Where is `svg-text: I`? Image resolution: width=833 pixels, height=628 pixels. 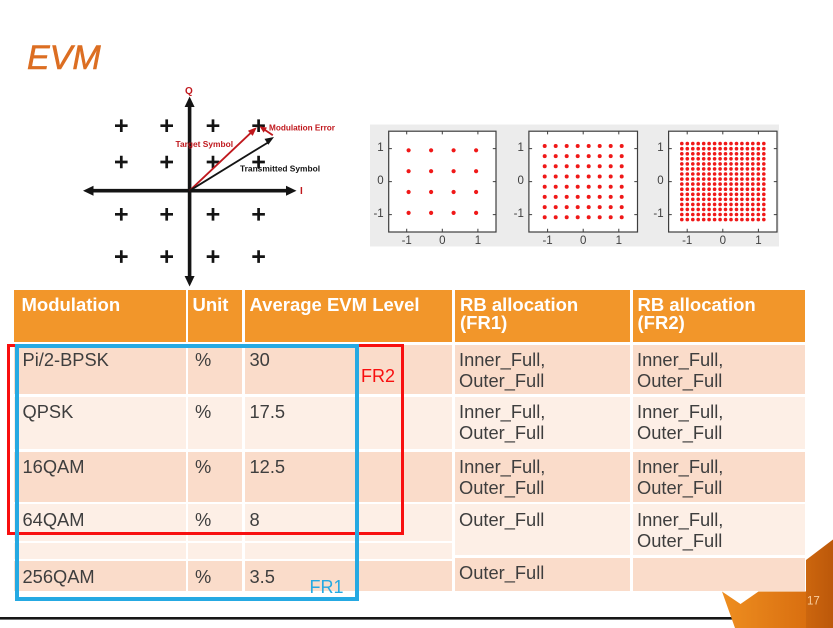 svg-text: I is located at coordinates (301, 191).